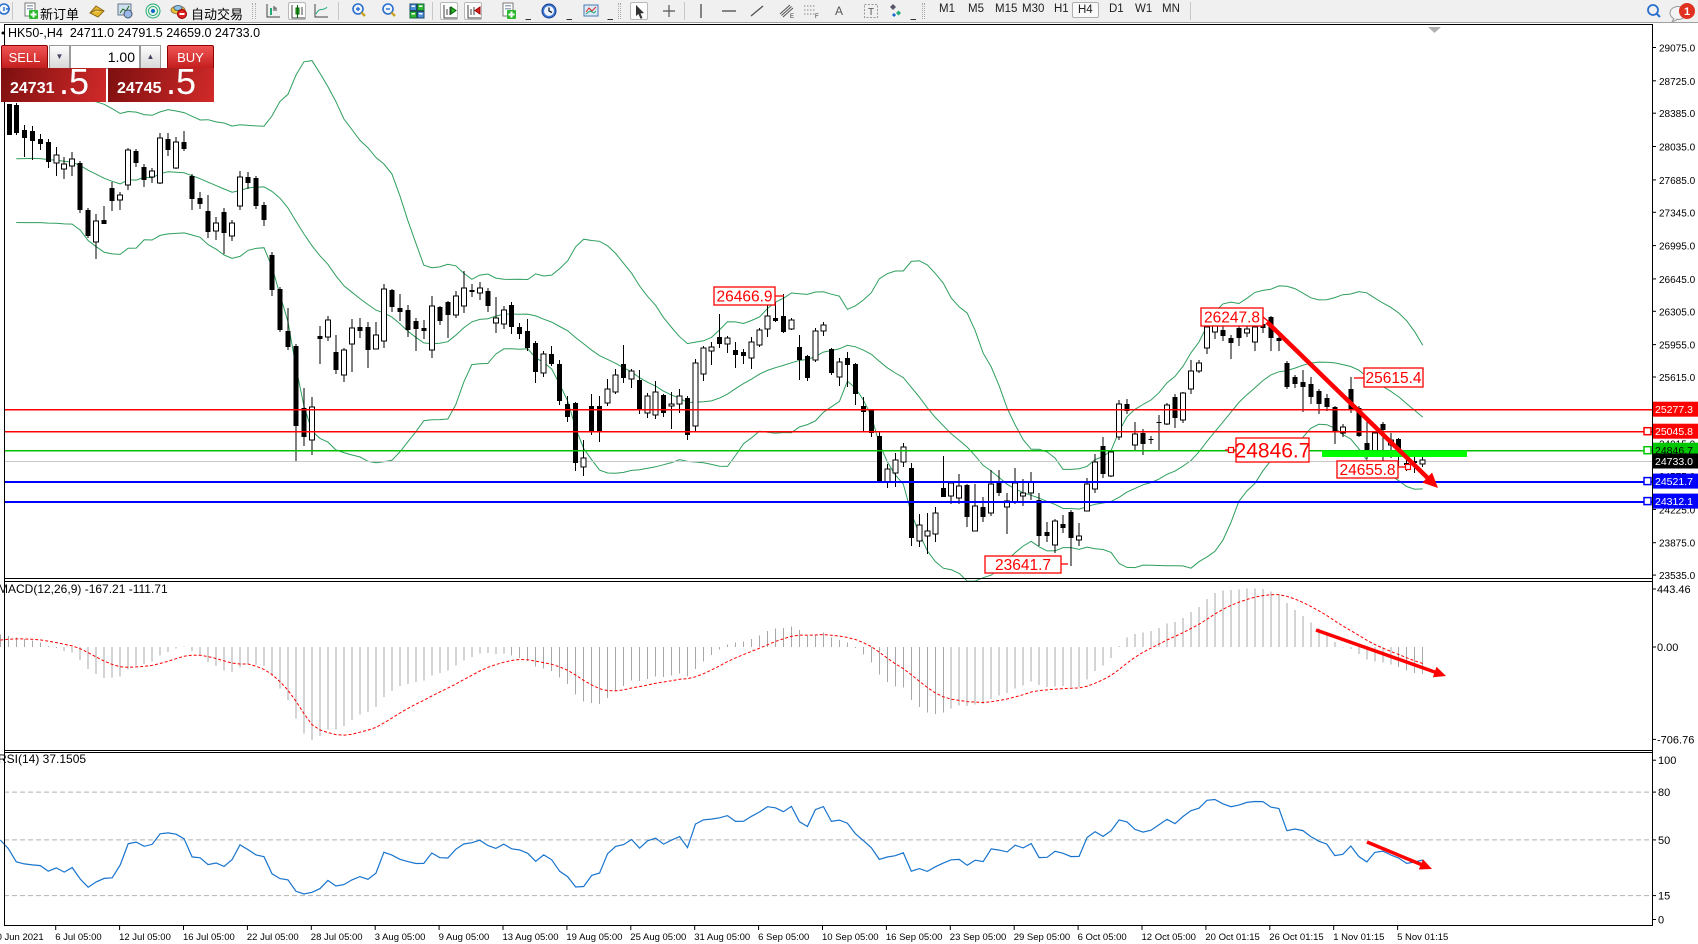 This screenshot has width=1698, height=944. I want to click on svg-text: 19 Aug 05:00, so click(594, 937).